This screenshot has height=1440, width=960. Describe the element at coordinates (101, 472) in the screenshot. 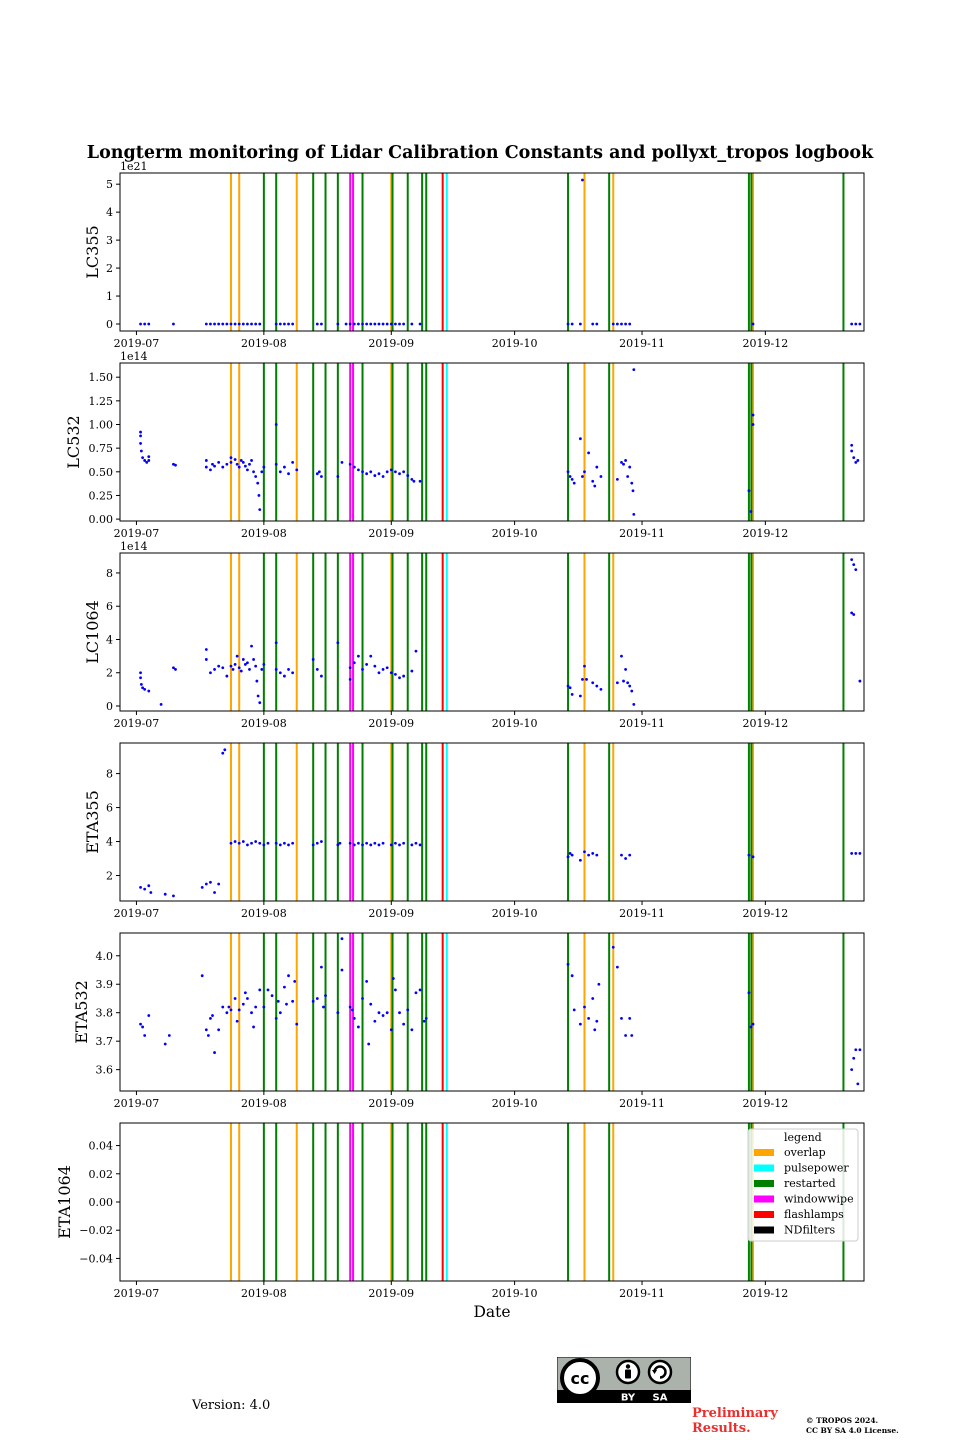

I see `y-tick-label: 0.50` at that location.